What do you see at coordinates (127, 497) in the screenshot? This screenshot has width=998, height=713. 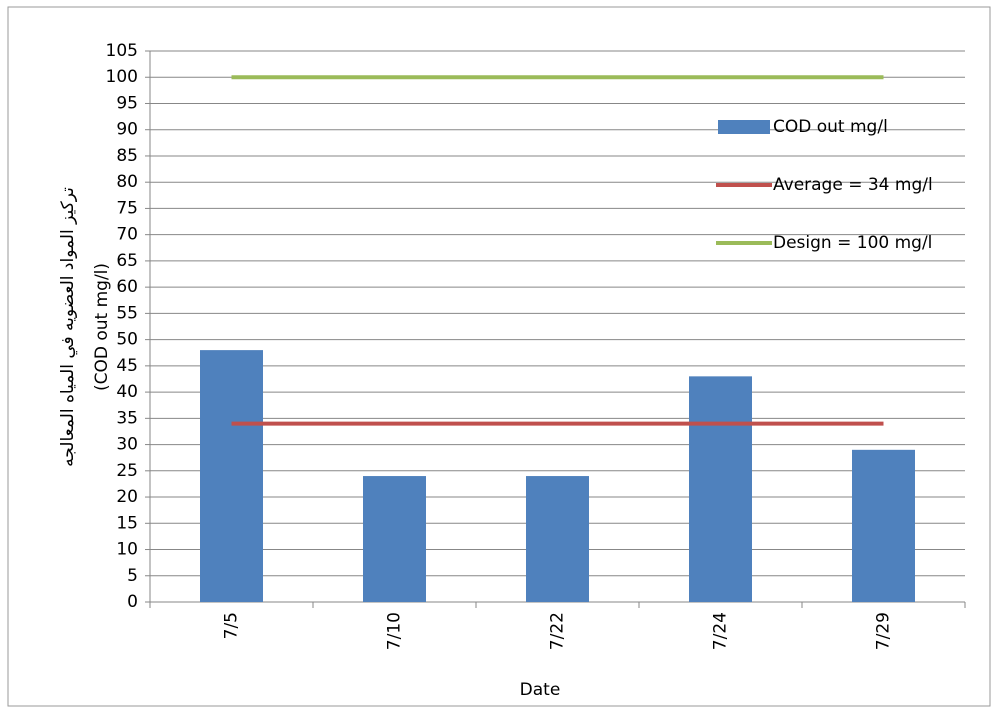 I see `y-tick-label: 20` at bounding box center [127, 497].